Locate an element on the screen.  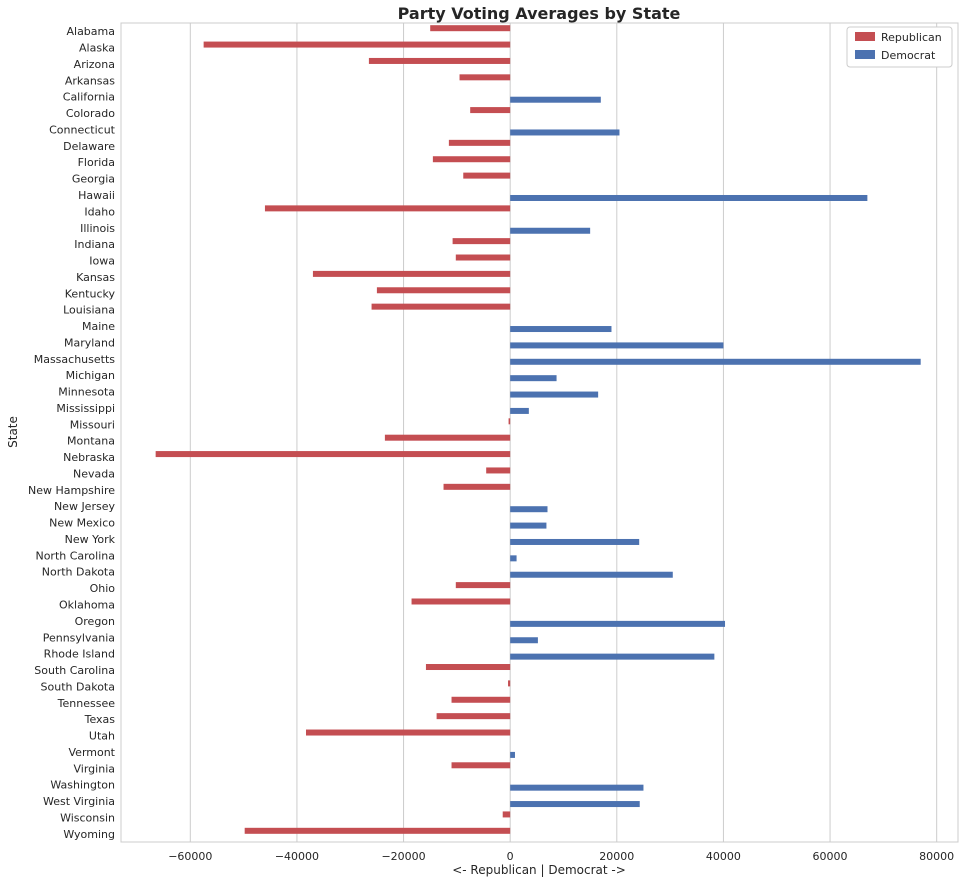
y-tick-label: Minnesota is located at coordinates (86, 392).